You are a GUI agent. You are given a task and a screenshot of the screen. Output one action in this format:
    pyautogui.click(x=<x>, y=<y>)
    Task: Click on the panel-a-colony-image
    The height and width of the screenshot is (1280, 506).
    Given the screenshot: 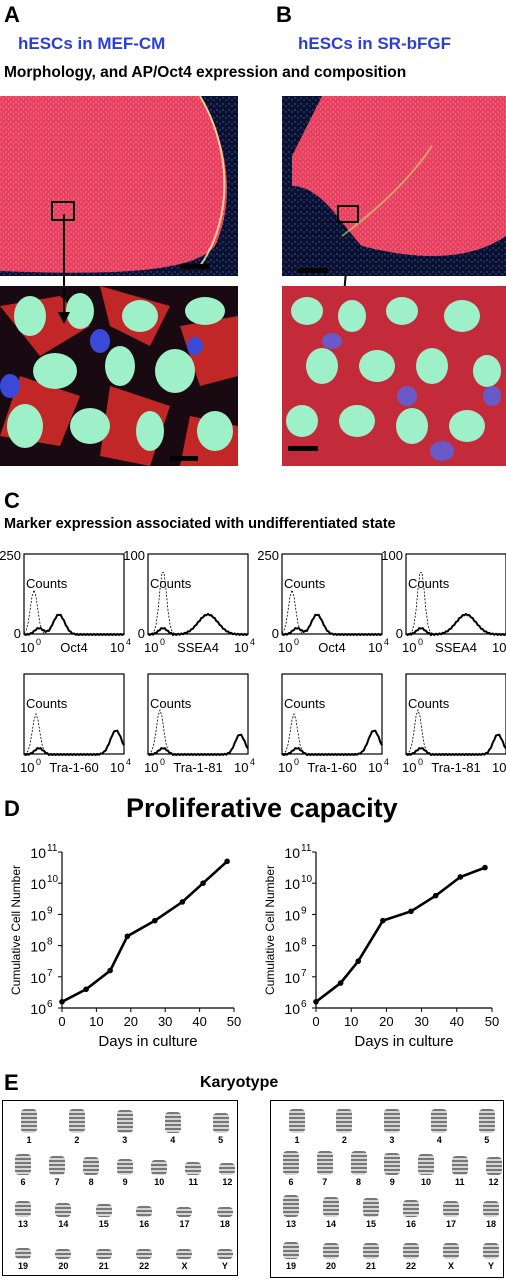 What is the action you would take?
    pyautogui.click(x=119, y=186)
    